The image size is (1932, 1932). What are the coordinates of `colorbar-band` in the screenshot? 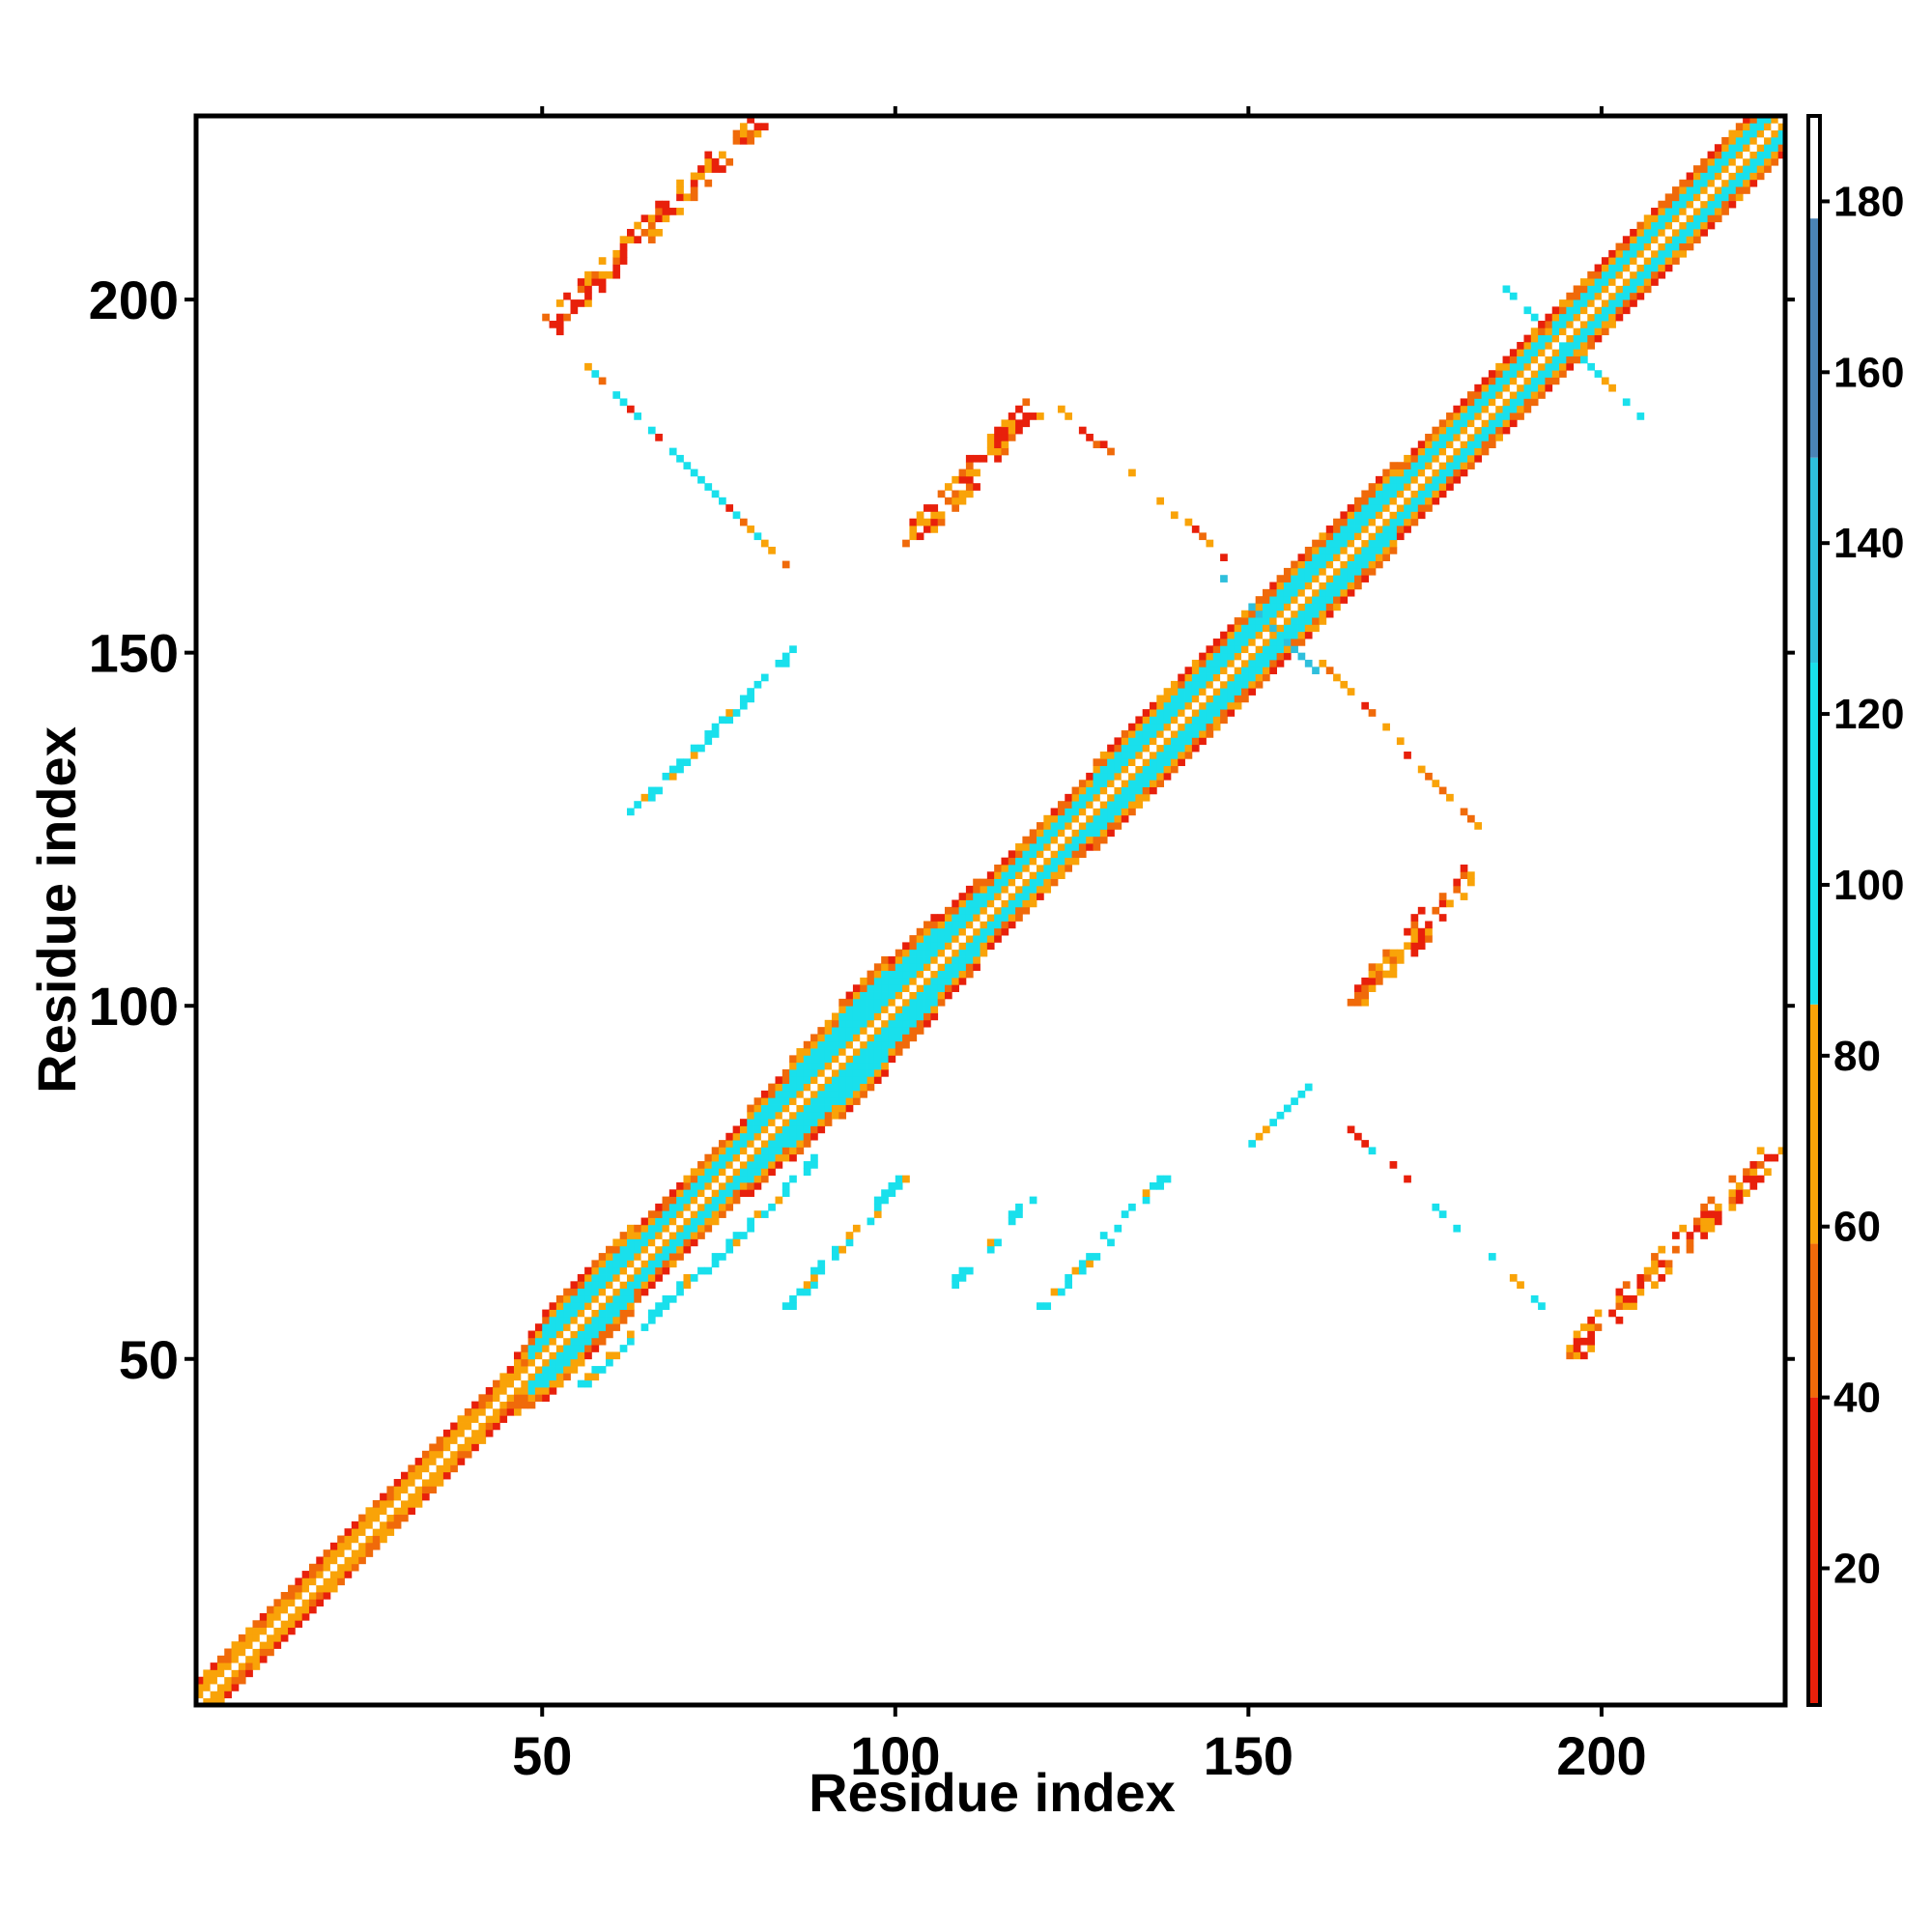 It's located at (1814, 338).